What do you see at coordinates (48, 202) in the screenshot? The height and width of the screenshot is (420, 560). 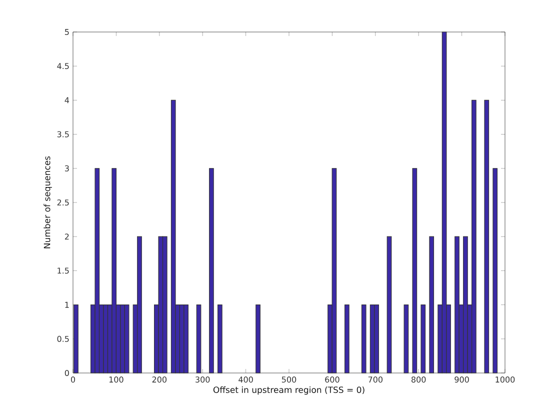 I see `y-axis-title: Number of sequences` at bounding box center [48, 202].